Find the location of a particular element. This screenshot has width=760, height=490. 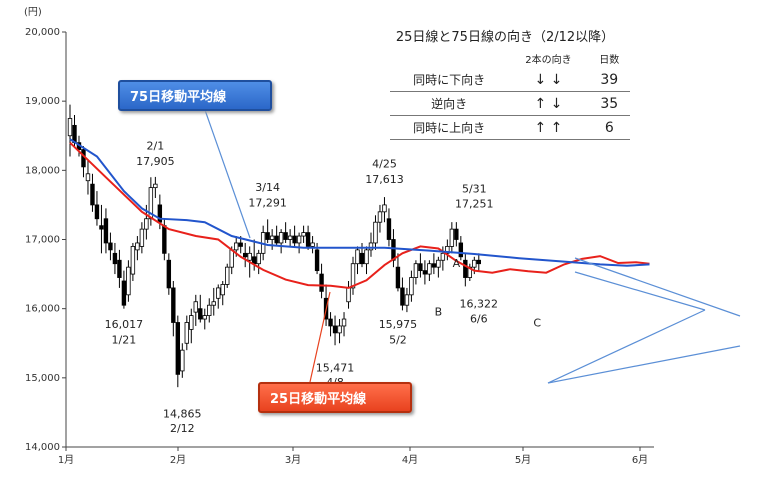

table-row: 逆向き ↑ ↓ 35 is located at coordinates (510, 103).